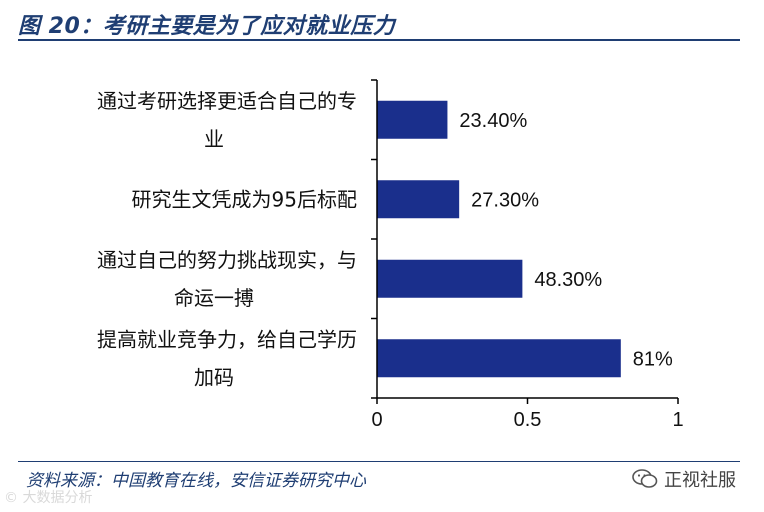  I want to click on watermark-left: © 大数据分析, so click(48, 497).